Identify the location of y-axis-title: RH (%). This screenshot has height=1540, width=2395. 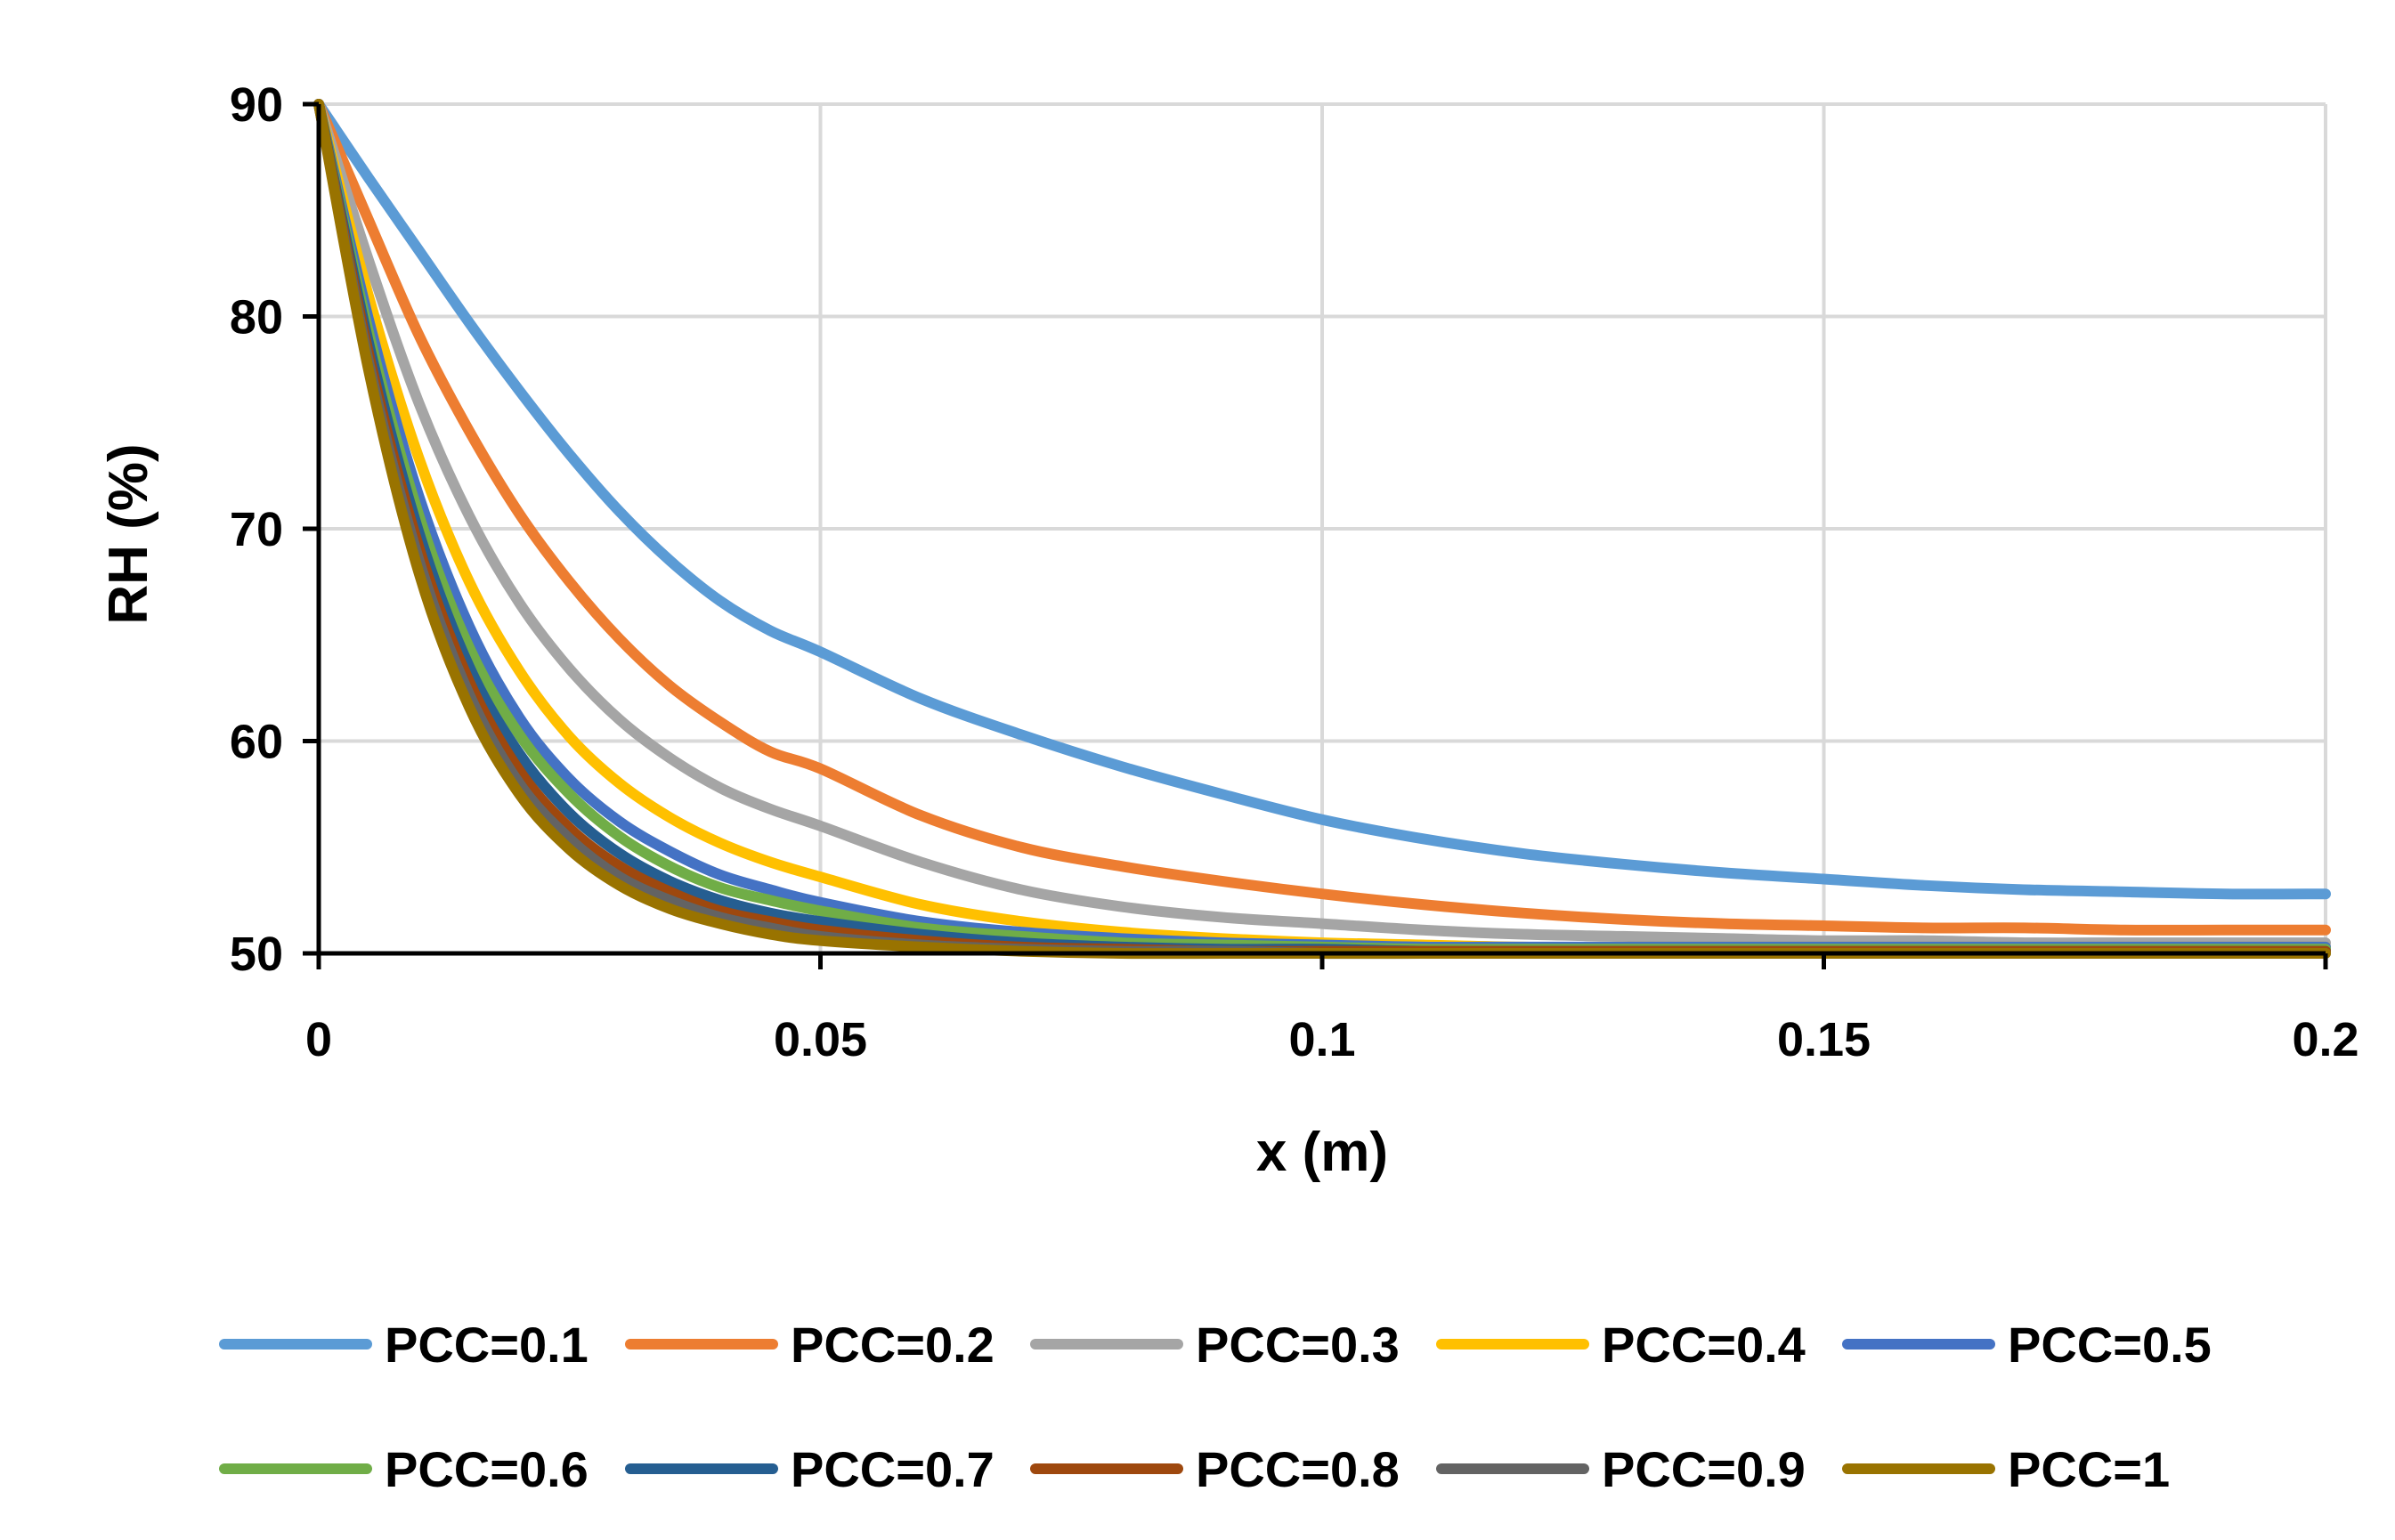
(128, 533).